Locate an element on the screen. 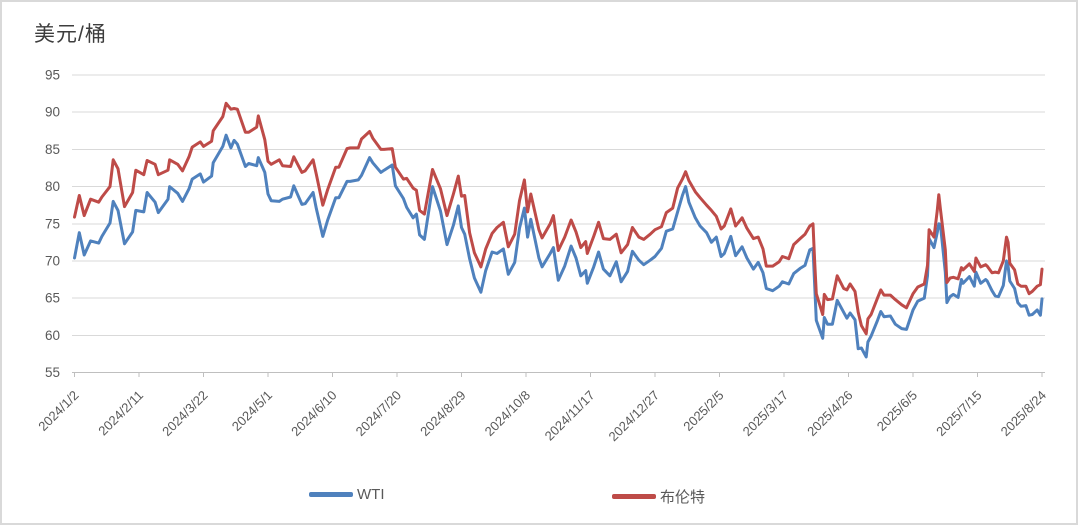  y-axis-unit-title: 美元/桶 is located at coordinates (70, 34).